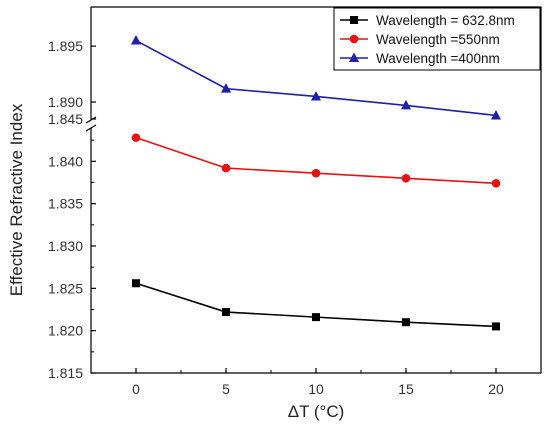  I want to click on legend-entry: Wavelength =400nm, so click(420, 58).